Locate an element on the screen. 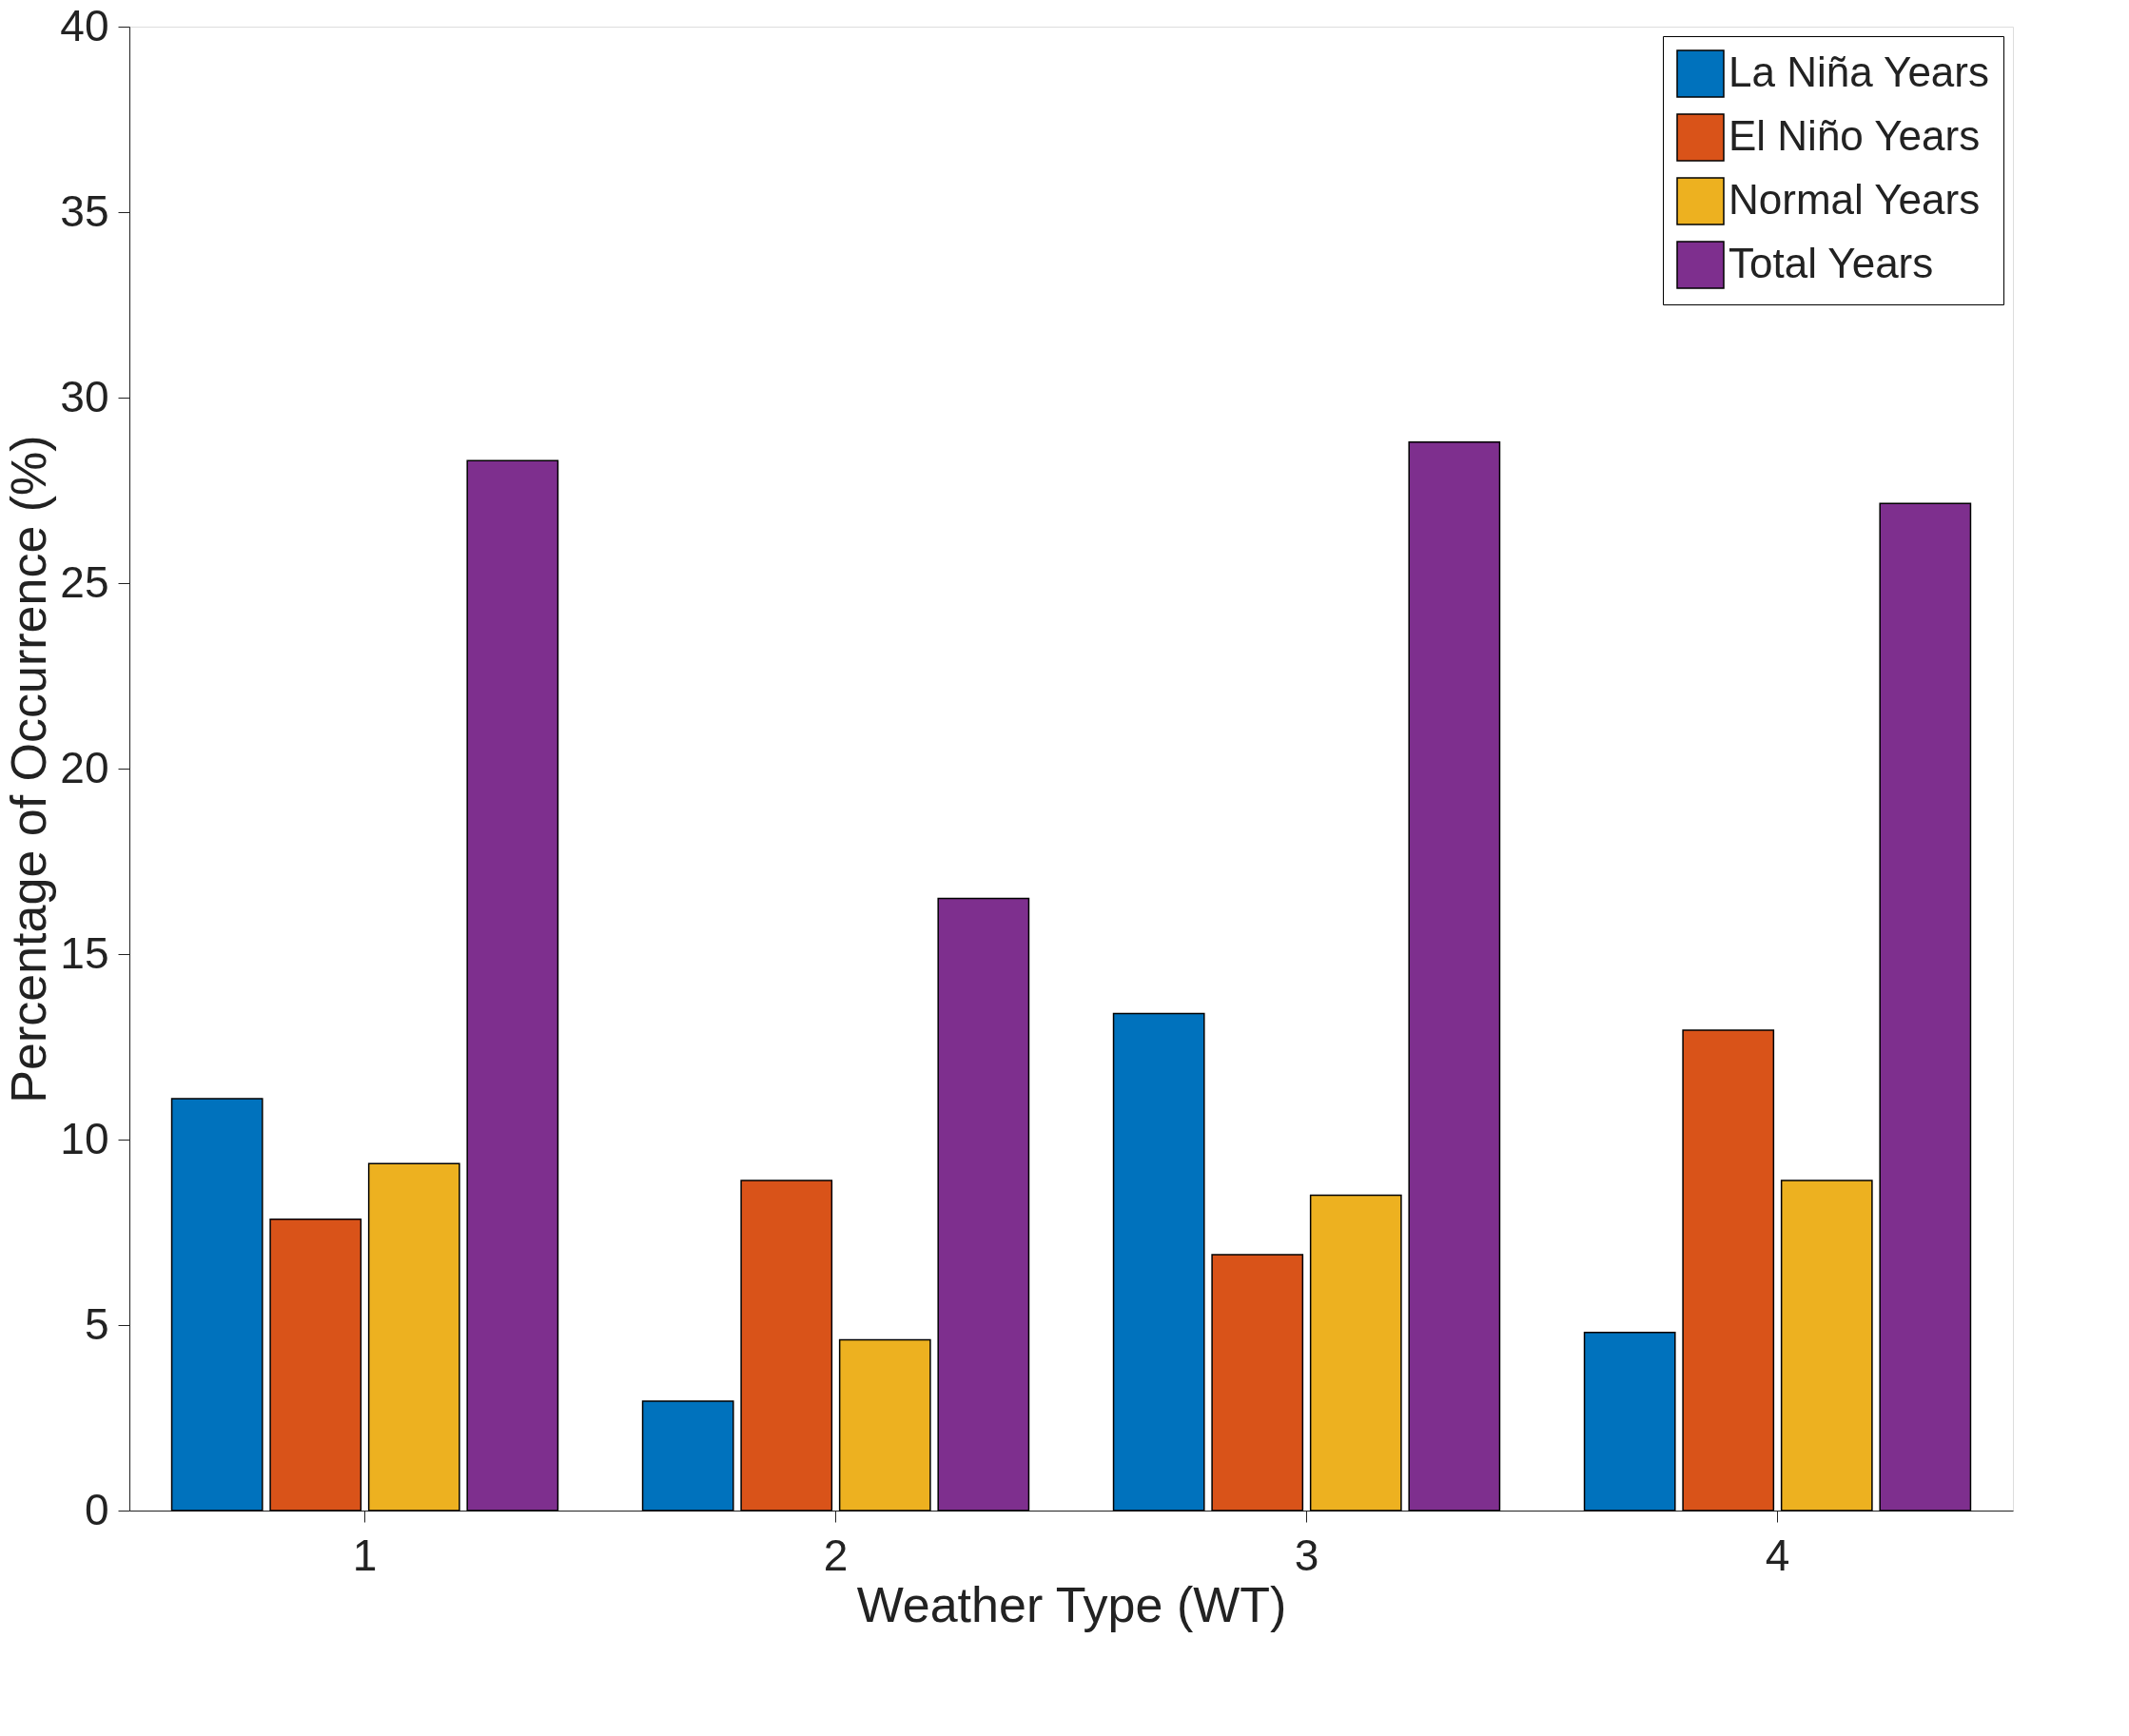 Image resolution: width=2129 pixels, height=1736 pixels. y-tick-label: 20 is located at coordinates (84, 767).